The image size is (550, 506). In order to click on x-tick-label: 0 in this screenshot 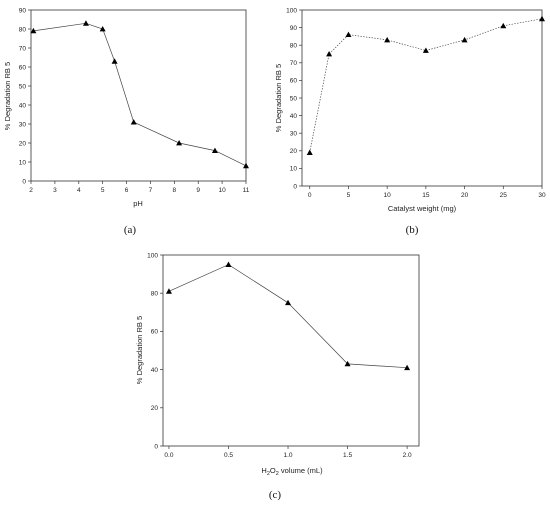, I will do `click(310, 195)`.